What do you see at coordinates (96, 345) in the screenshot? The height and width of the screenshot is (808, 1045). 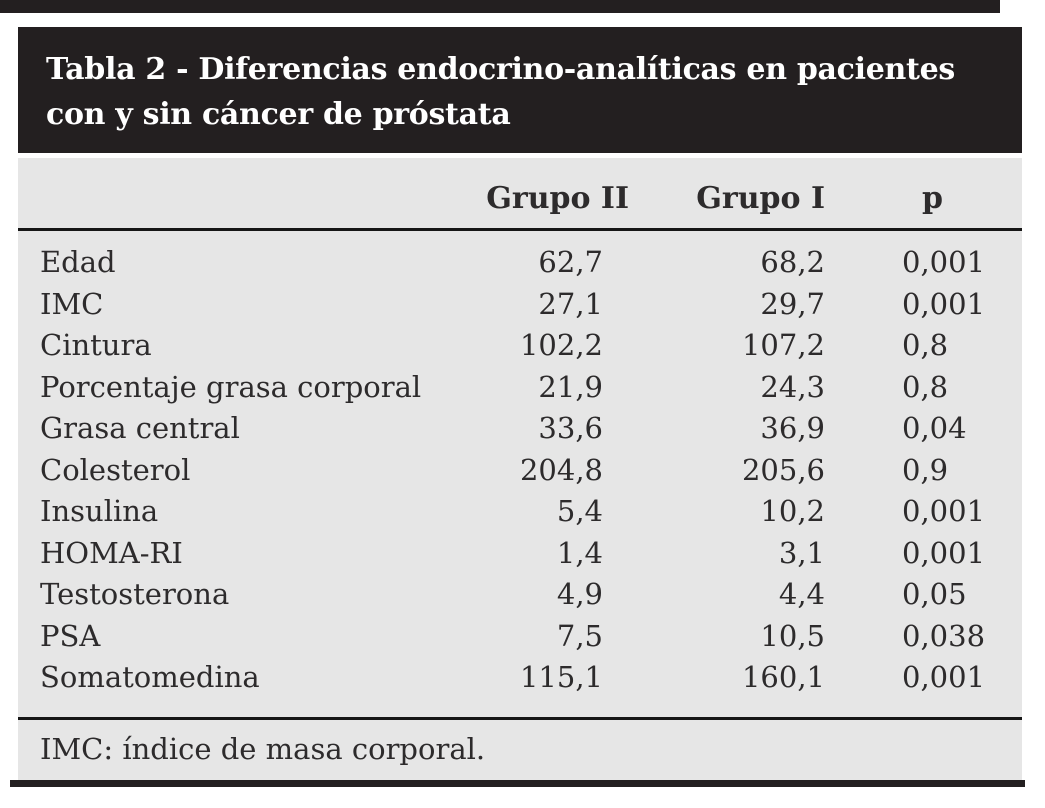 I see `row-label: Cintura` at bounding box center [96, 345].